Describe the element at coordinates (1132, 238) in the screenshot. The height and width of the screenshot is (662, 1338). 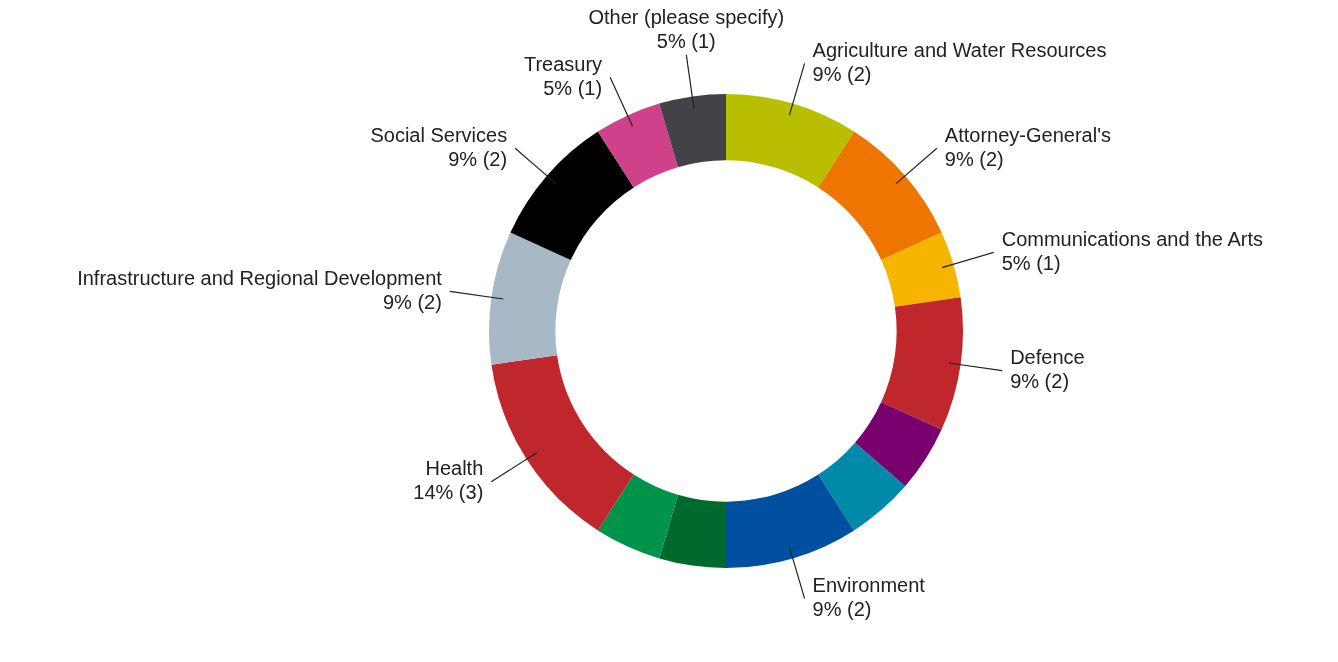
I see `slice-label: Communications and the Arts` at that location.